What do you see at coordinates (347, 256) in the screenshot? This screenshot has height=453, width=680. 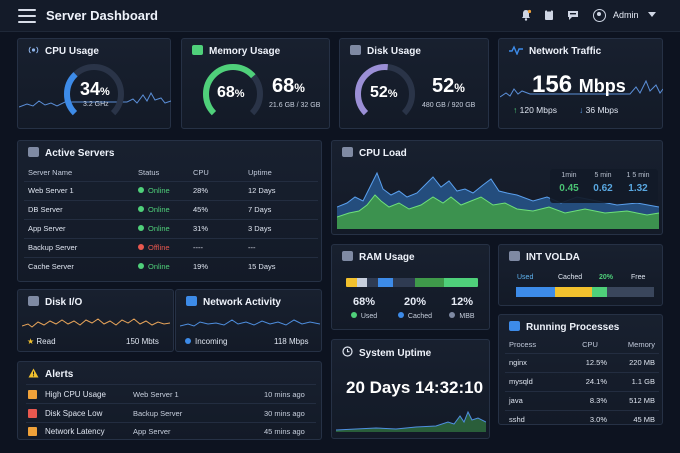 I see `ram-icon` at bounding box center [347, 256].